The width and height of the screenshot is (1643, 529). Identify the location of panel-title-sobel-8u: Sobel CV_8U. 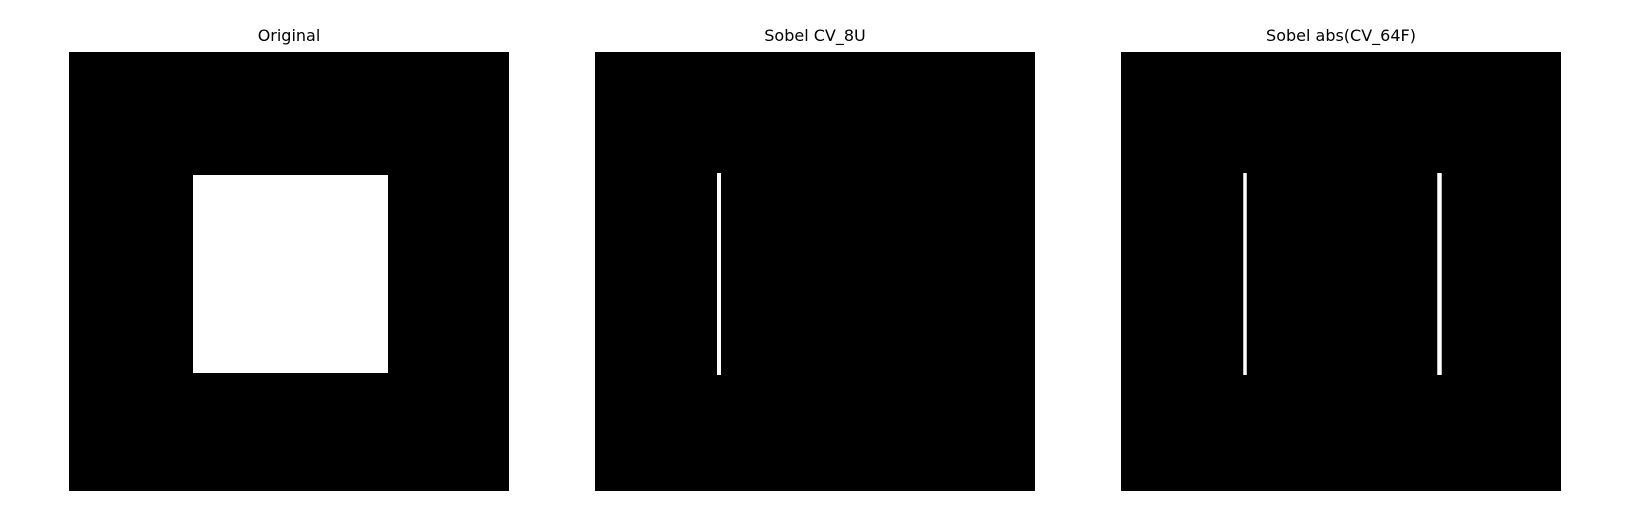
(815, 35).